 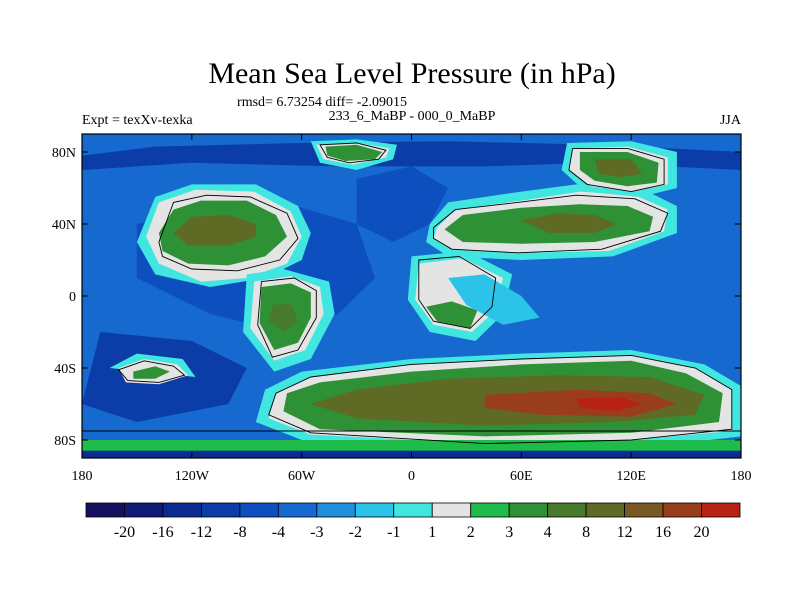 What do you see at coordinates (283, 317) in the screenshot?
I see `region-s-america-dark` at bounding box center [283, 317].